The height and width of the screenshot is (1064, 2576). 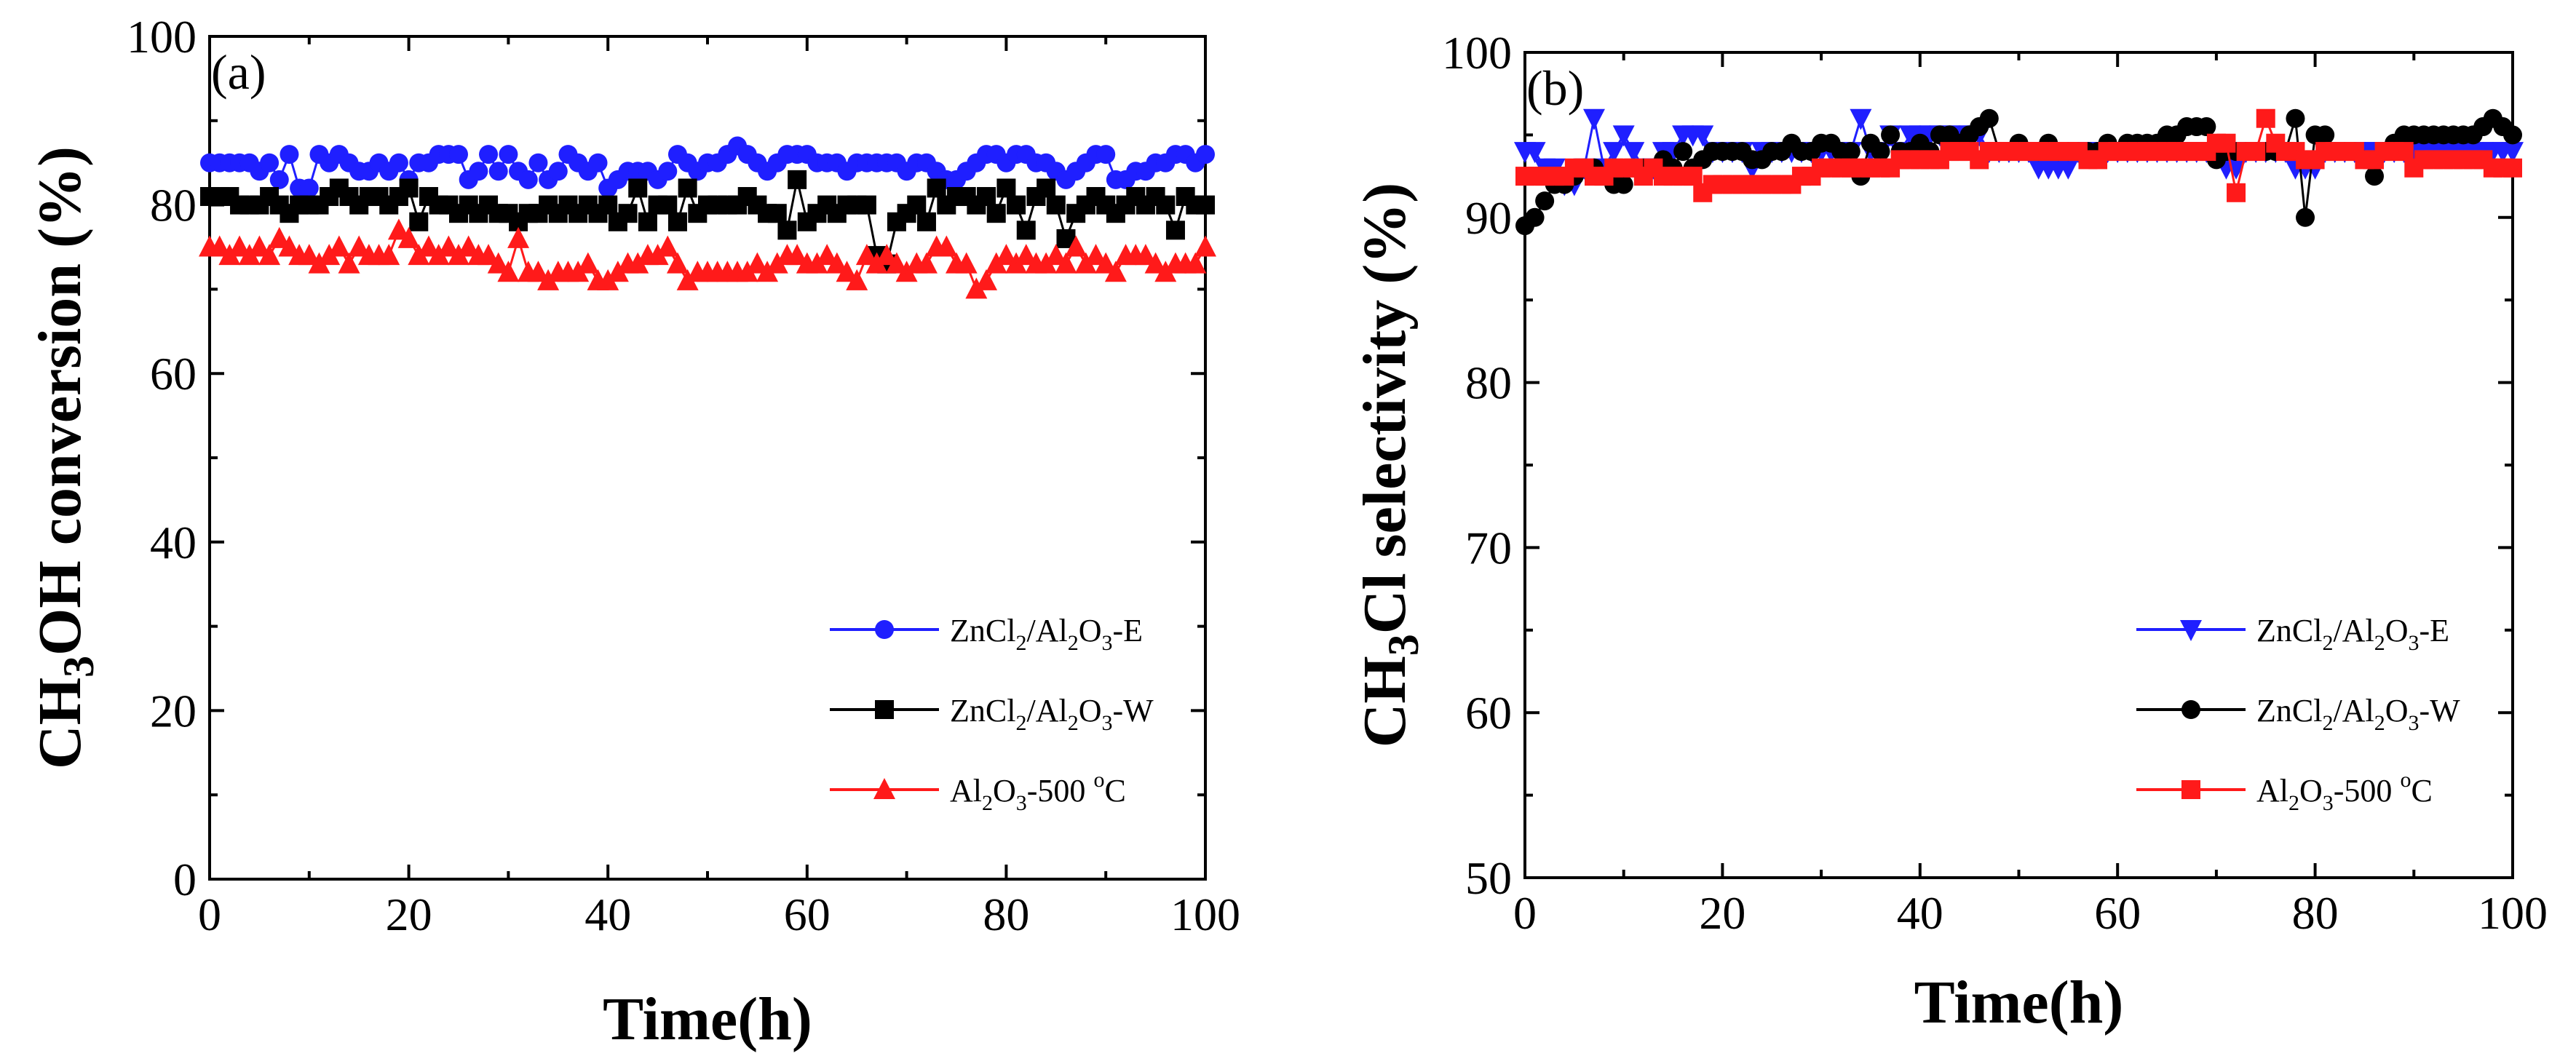 I want to click on legend-label: Al2O3-500 oC, so click(x=2344, y=791).